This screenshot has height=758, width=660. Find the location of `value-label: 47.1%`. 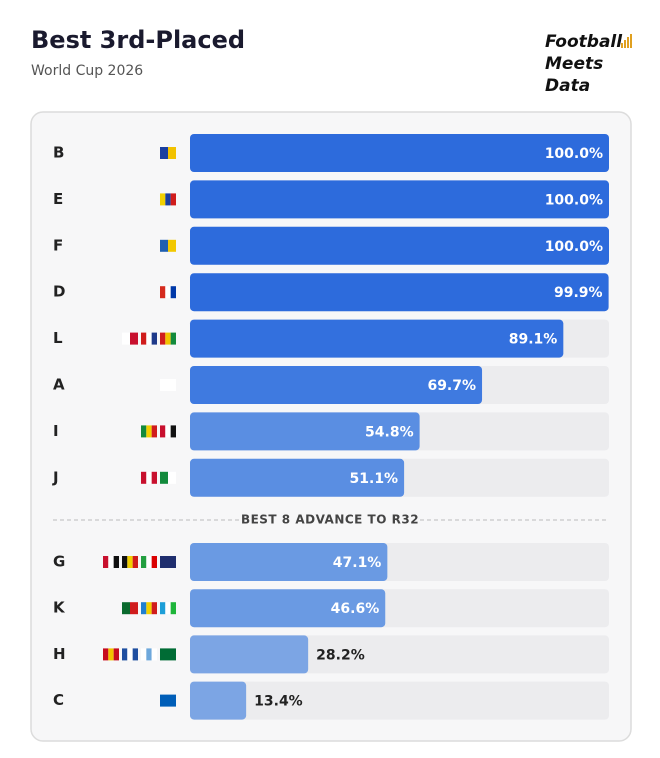

value-label: 47.1% is located at coordinates (357, 563).